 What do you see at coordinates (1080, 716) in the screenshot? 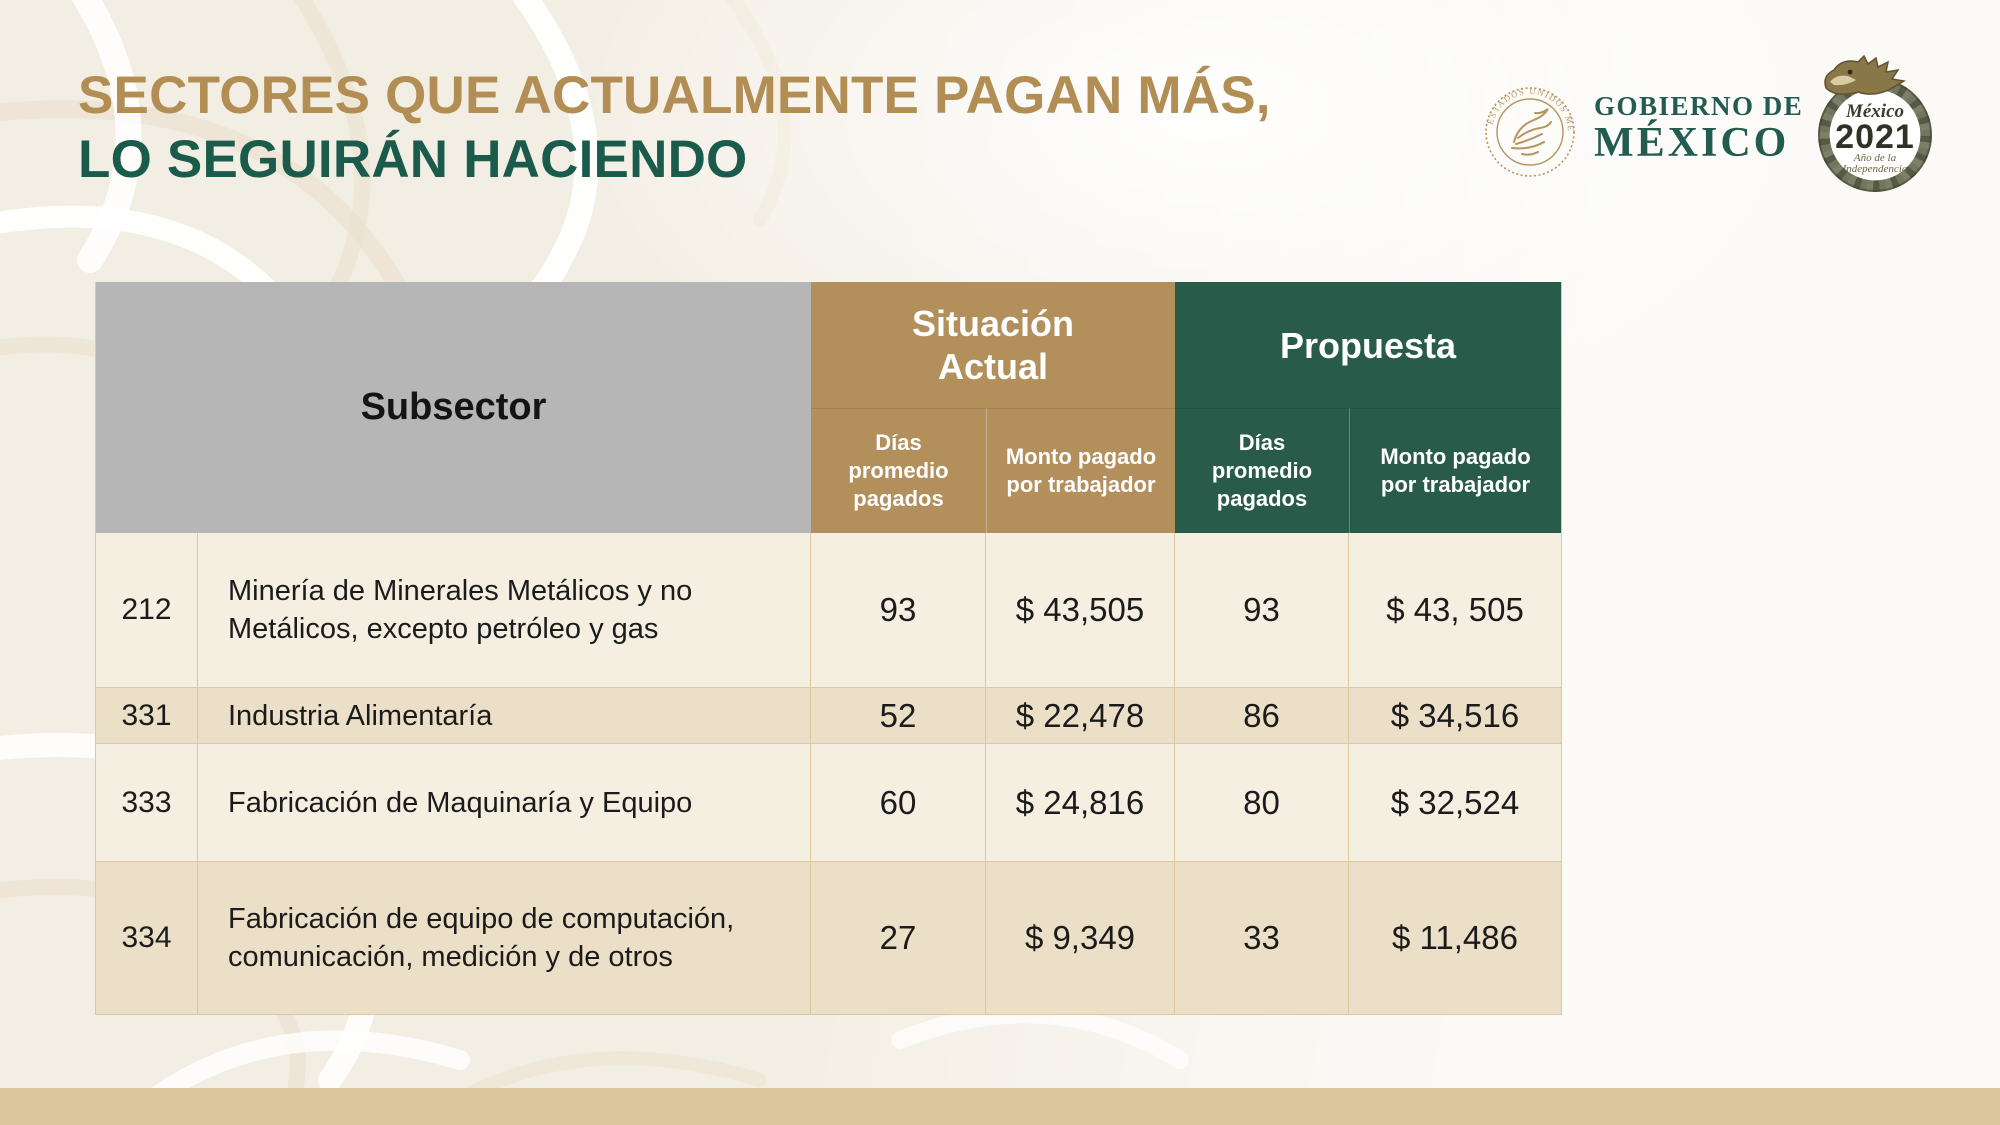
I see `row-331-monto-actual: $ 22,478` at bounding box center [1080, 716].